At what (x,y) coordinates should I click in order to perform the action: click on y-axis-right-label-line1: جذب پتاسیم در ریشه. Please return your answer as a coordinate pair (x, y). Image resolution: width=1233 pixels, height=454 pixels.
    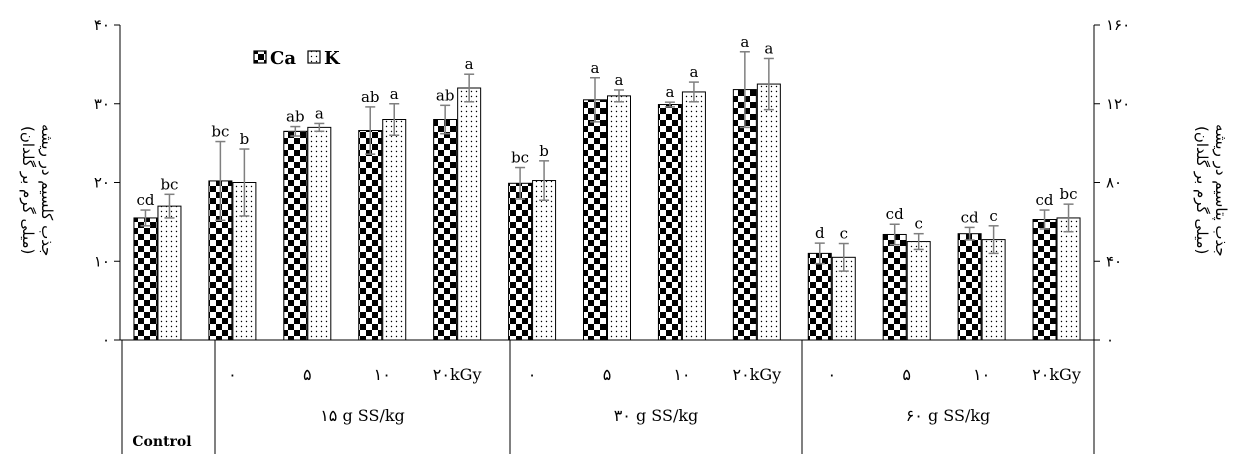
    Looking at the image, I should click on (1221, 190).